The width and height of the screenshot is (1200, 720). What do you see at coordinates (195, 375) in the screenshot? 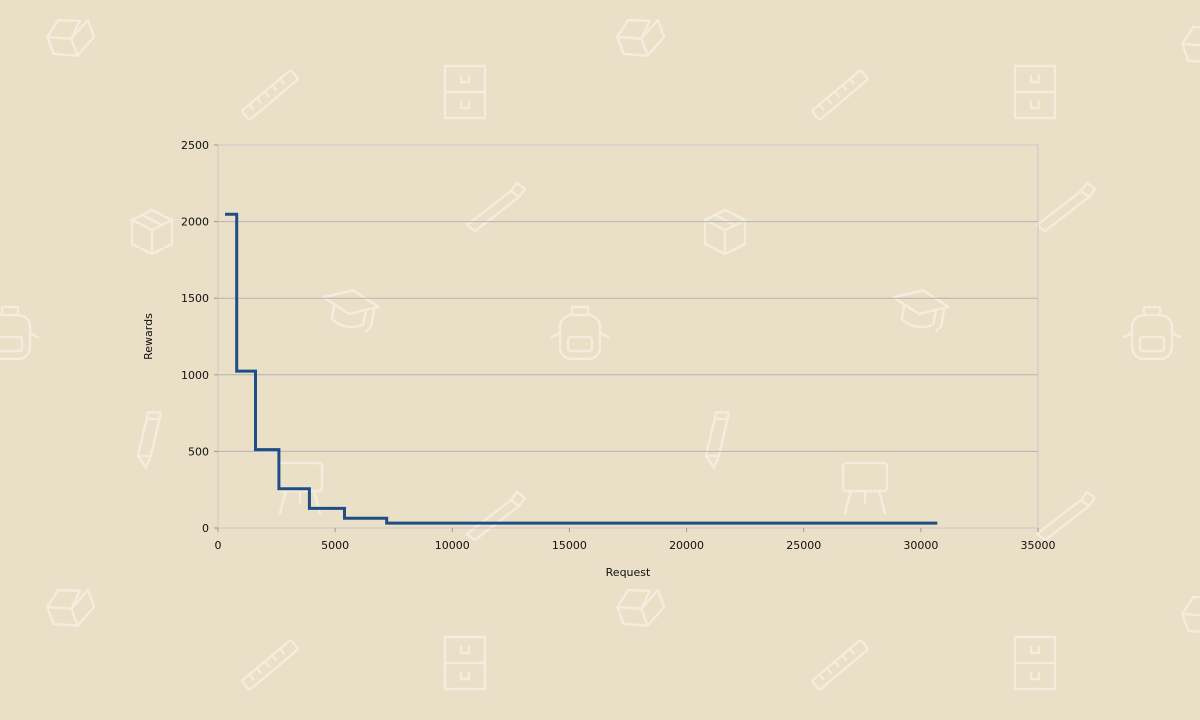
I see `y-tick-label: 1000` at bounding box center [195, 375].